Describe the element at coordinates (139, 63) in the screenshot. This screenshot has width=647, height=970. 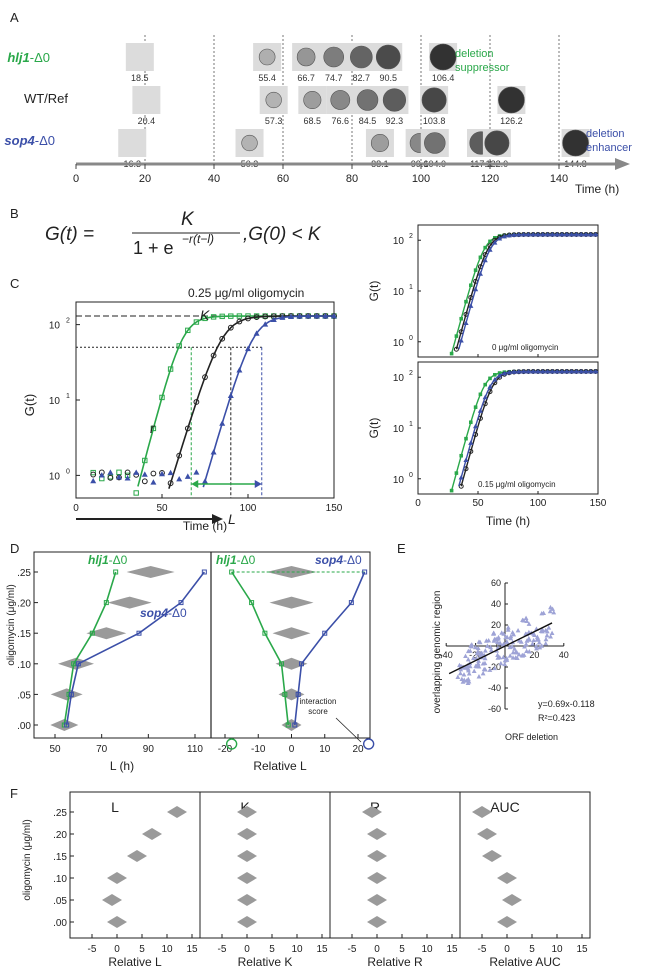
I see `colony-thumbnail: 18.5` at that location.